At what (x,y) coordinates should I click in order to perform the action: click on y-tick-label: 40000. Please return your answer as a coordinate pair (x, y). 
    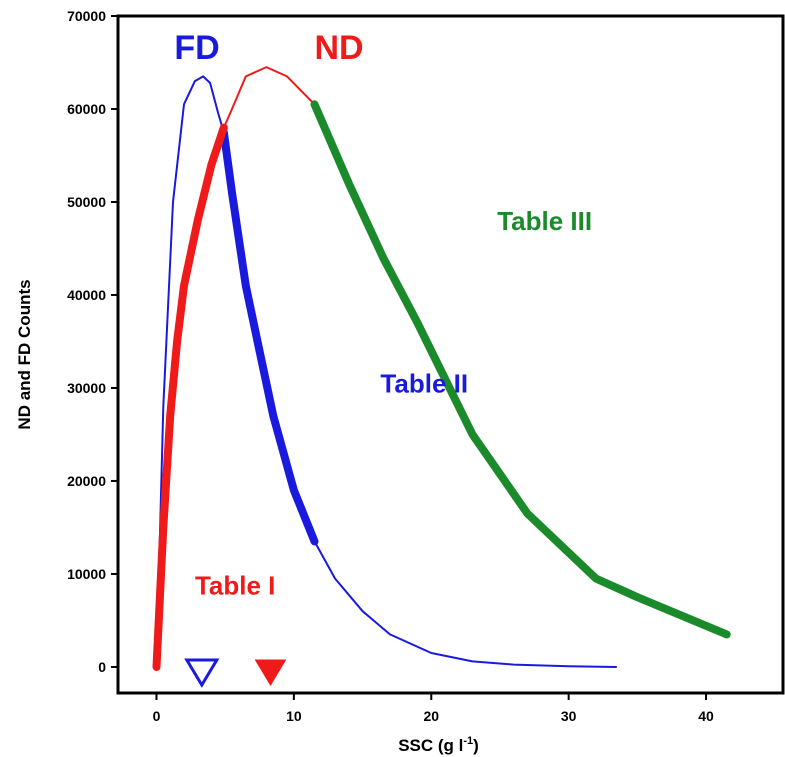
    Looking at the image, I should click on (86, 295).